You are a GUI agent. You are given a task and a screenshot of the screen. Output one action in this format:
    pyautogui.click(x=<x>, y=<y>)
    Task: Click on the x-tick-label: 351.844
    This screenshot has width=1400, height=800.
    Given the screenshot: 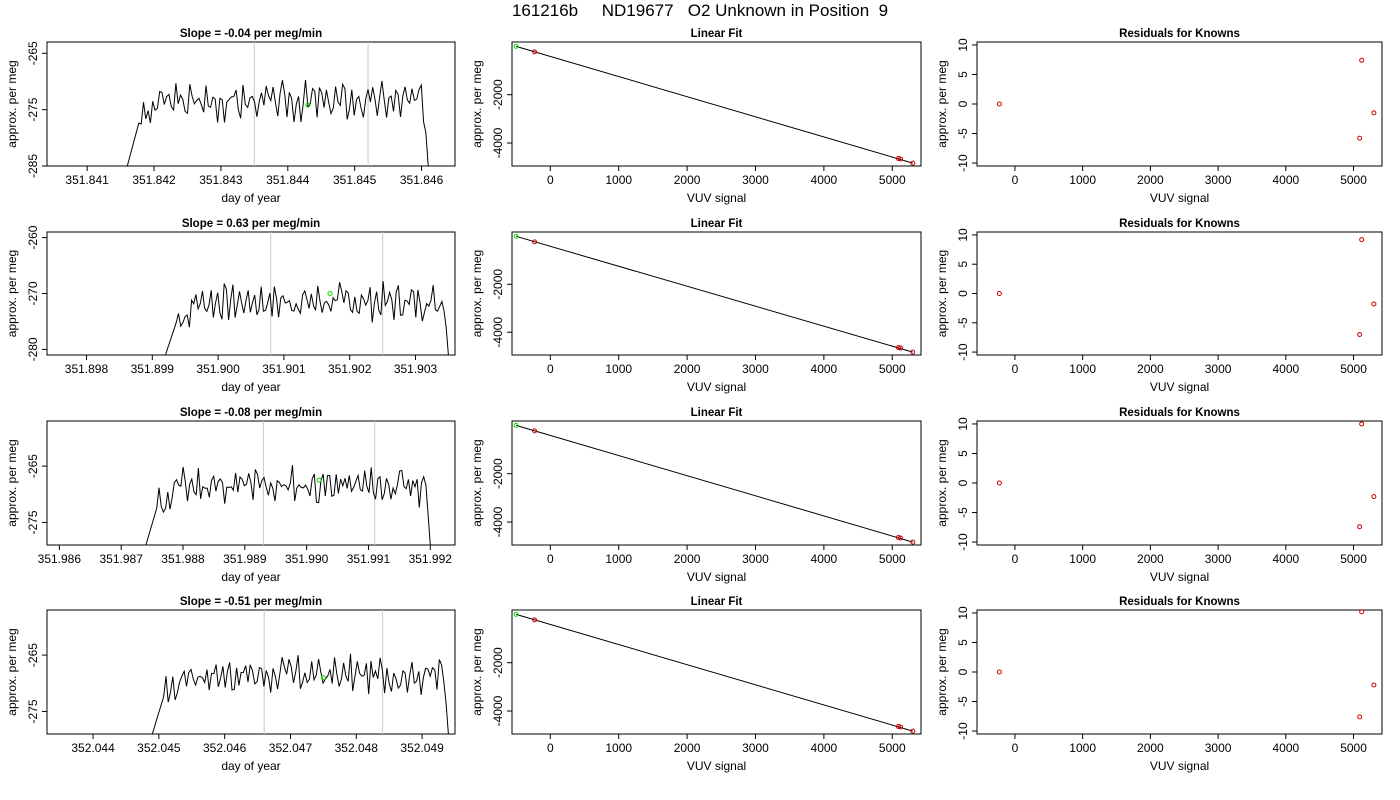 What is the action you would take?
    pyautogui.click(x=288, y=180)
    